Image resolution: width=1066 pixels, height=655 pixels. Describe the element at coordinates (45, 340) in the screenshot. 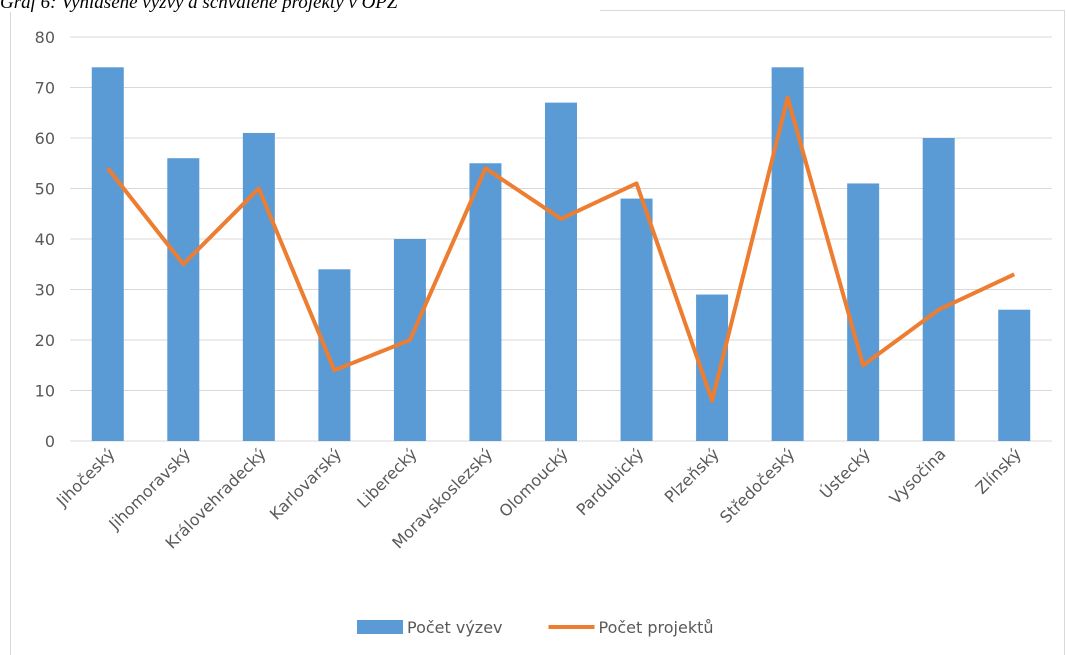

I see `y-tick-label: 20` at that location.